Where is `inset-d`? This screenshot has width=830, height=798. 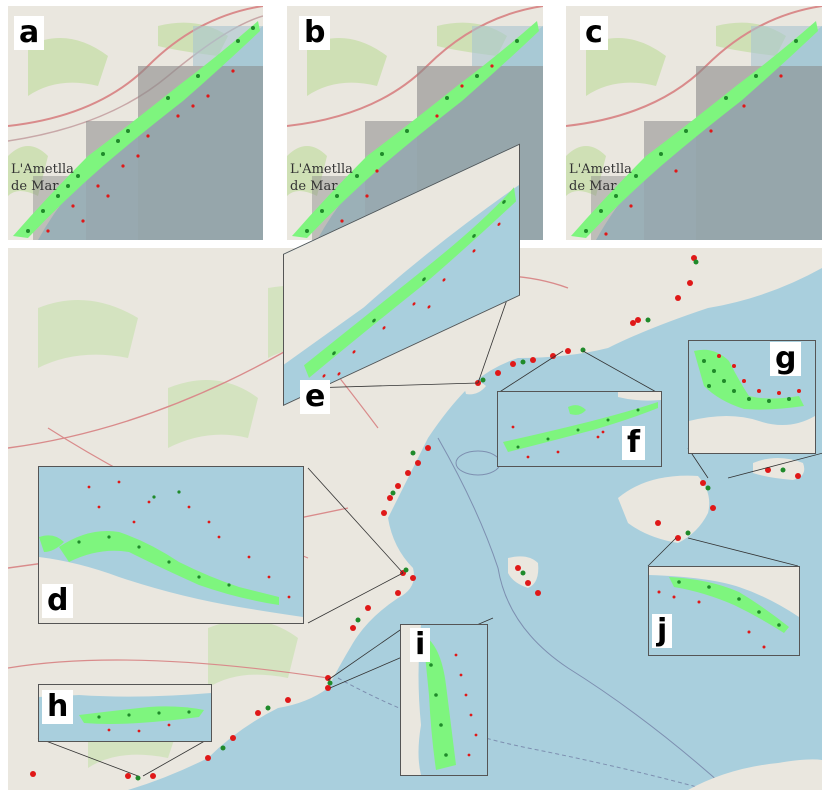
inset-d is located at coordinates (171, 545).